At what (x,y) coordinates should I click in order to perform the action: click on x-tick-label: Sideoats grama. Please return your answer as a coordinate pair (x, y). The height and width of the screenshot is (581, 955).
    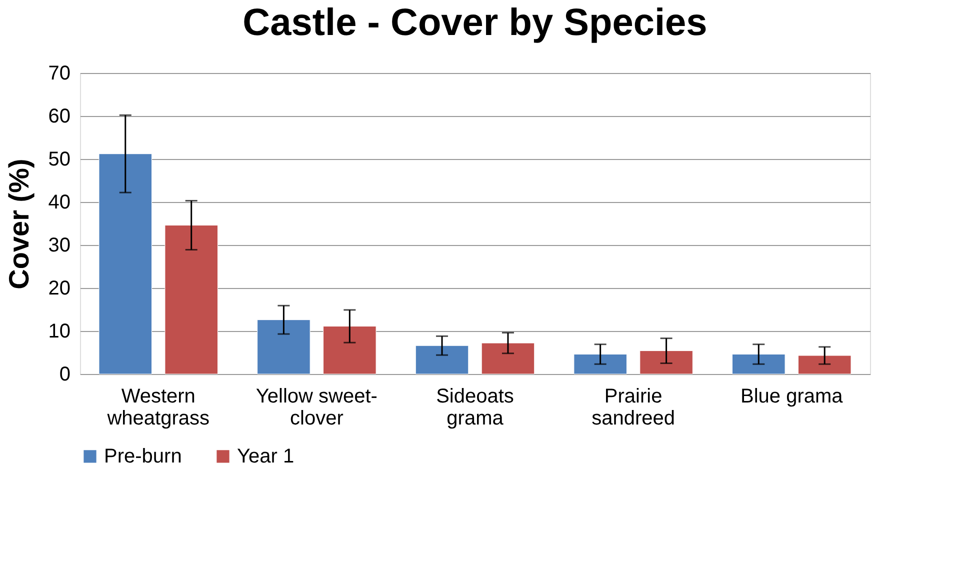
    Looking at the image, I should click on (475, 408).